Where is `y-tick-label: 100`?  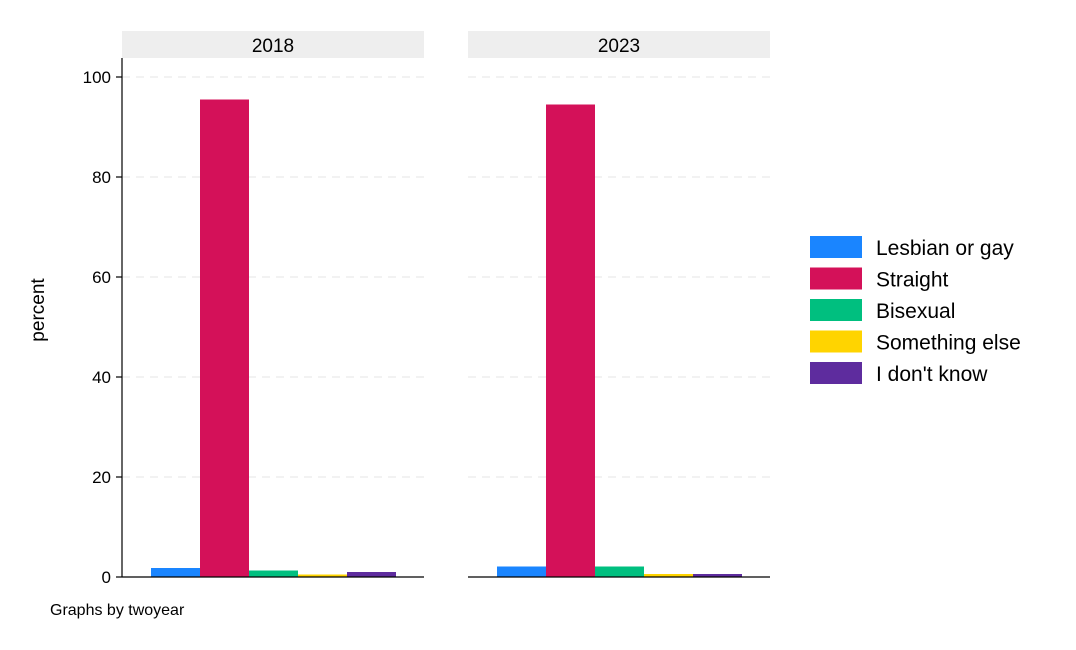 y-tick-label: 100 is located at coordinates (97, 77).